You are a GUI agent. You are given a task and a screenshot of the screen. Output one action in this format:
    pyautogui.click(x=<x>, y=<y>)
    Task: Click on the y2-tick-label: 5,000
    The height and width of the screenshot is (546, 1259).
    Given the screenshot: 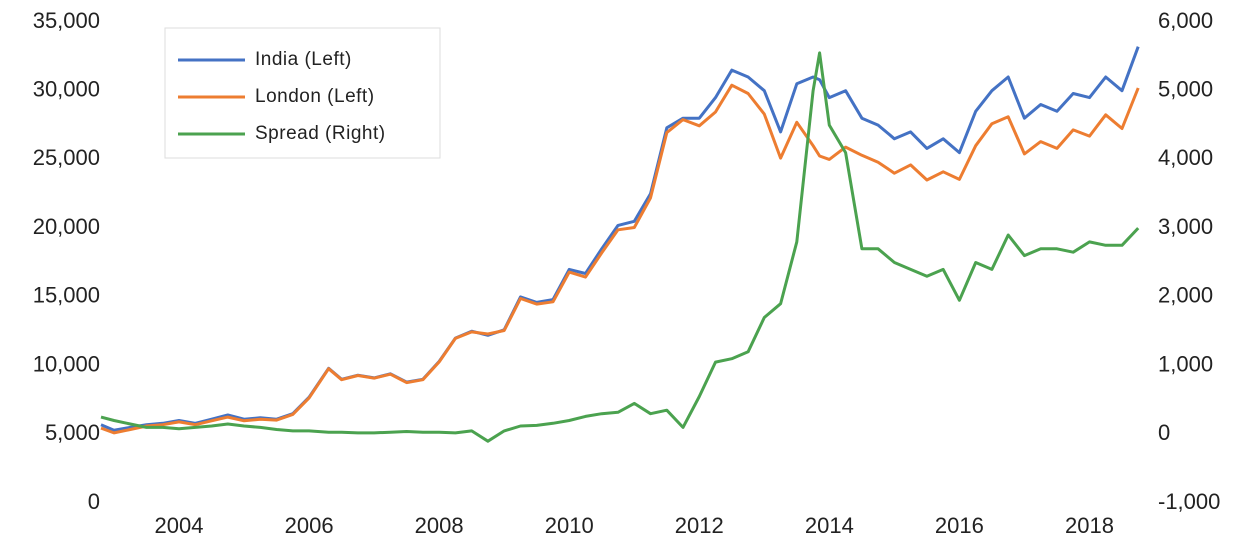 What is the action you would take?
    pyautogui.click(x=1185, y=89)
    